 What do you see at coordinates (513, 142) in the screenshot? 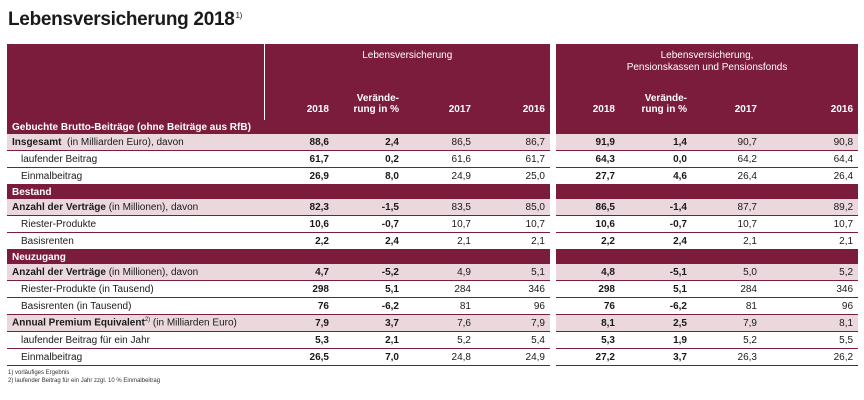
I see `cell-value: 86,7` at bounding box center [513, 142].